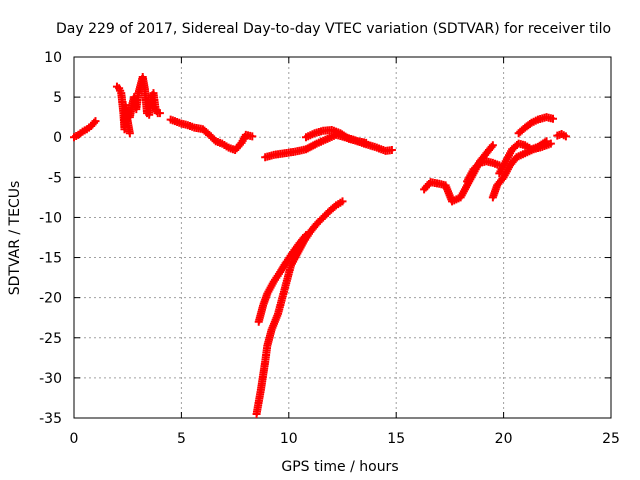 This screenshot has width=640, height=480. I want to click on y-tick-label: -5, so click(55, 178).